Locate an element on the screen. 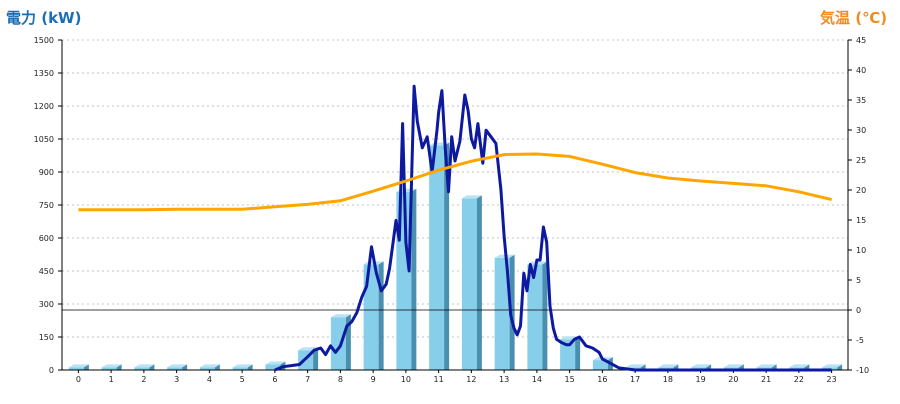 The image size is (900, 404). x-tick-label: 18 is located at coordinates (668, 379).